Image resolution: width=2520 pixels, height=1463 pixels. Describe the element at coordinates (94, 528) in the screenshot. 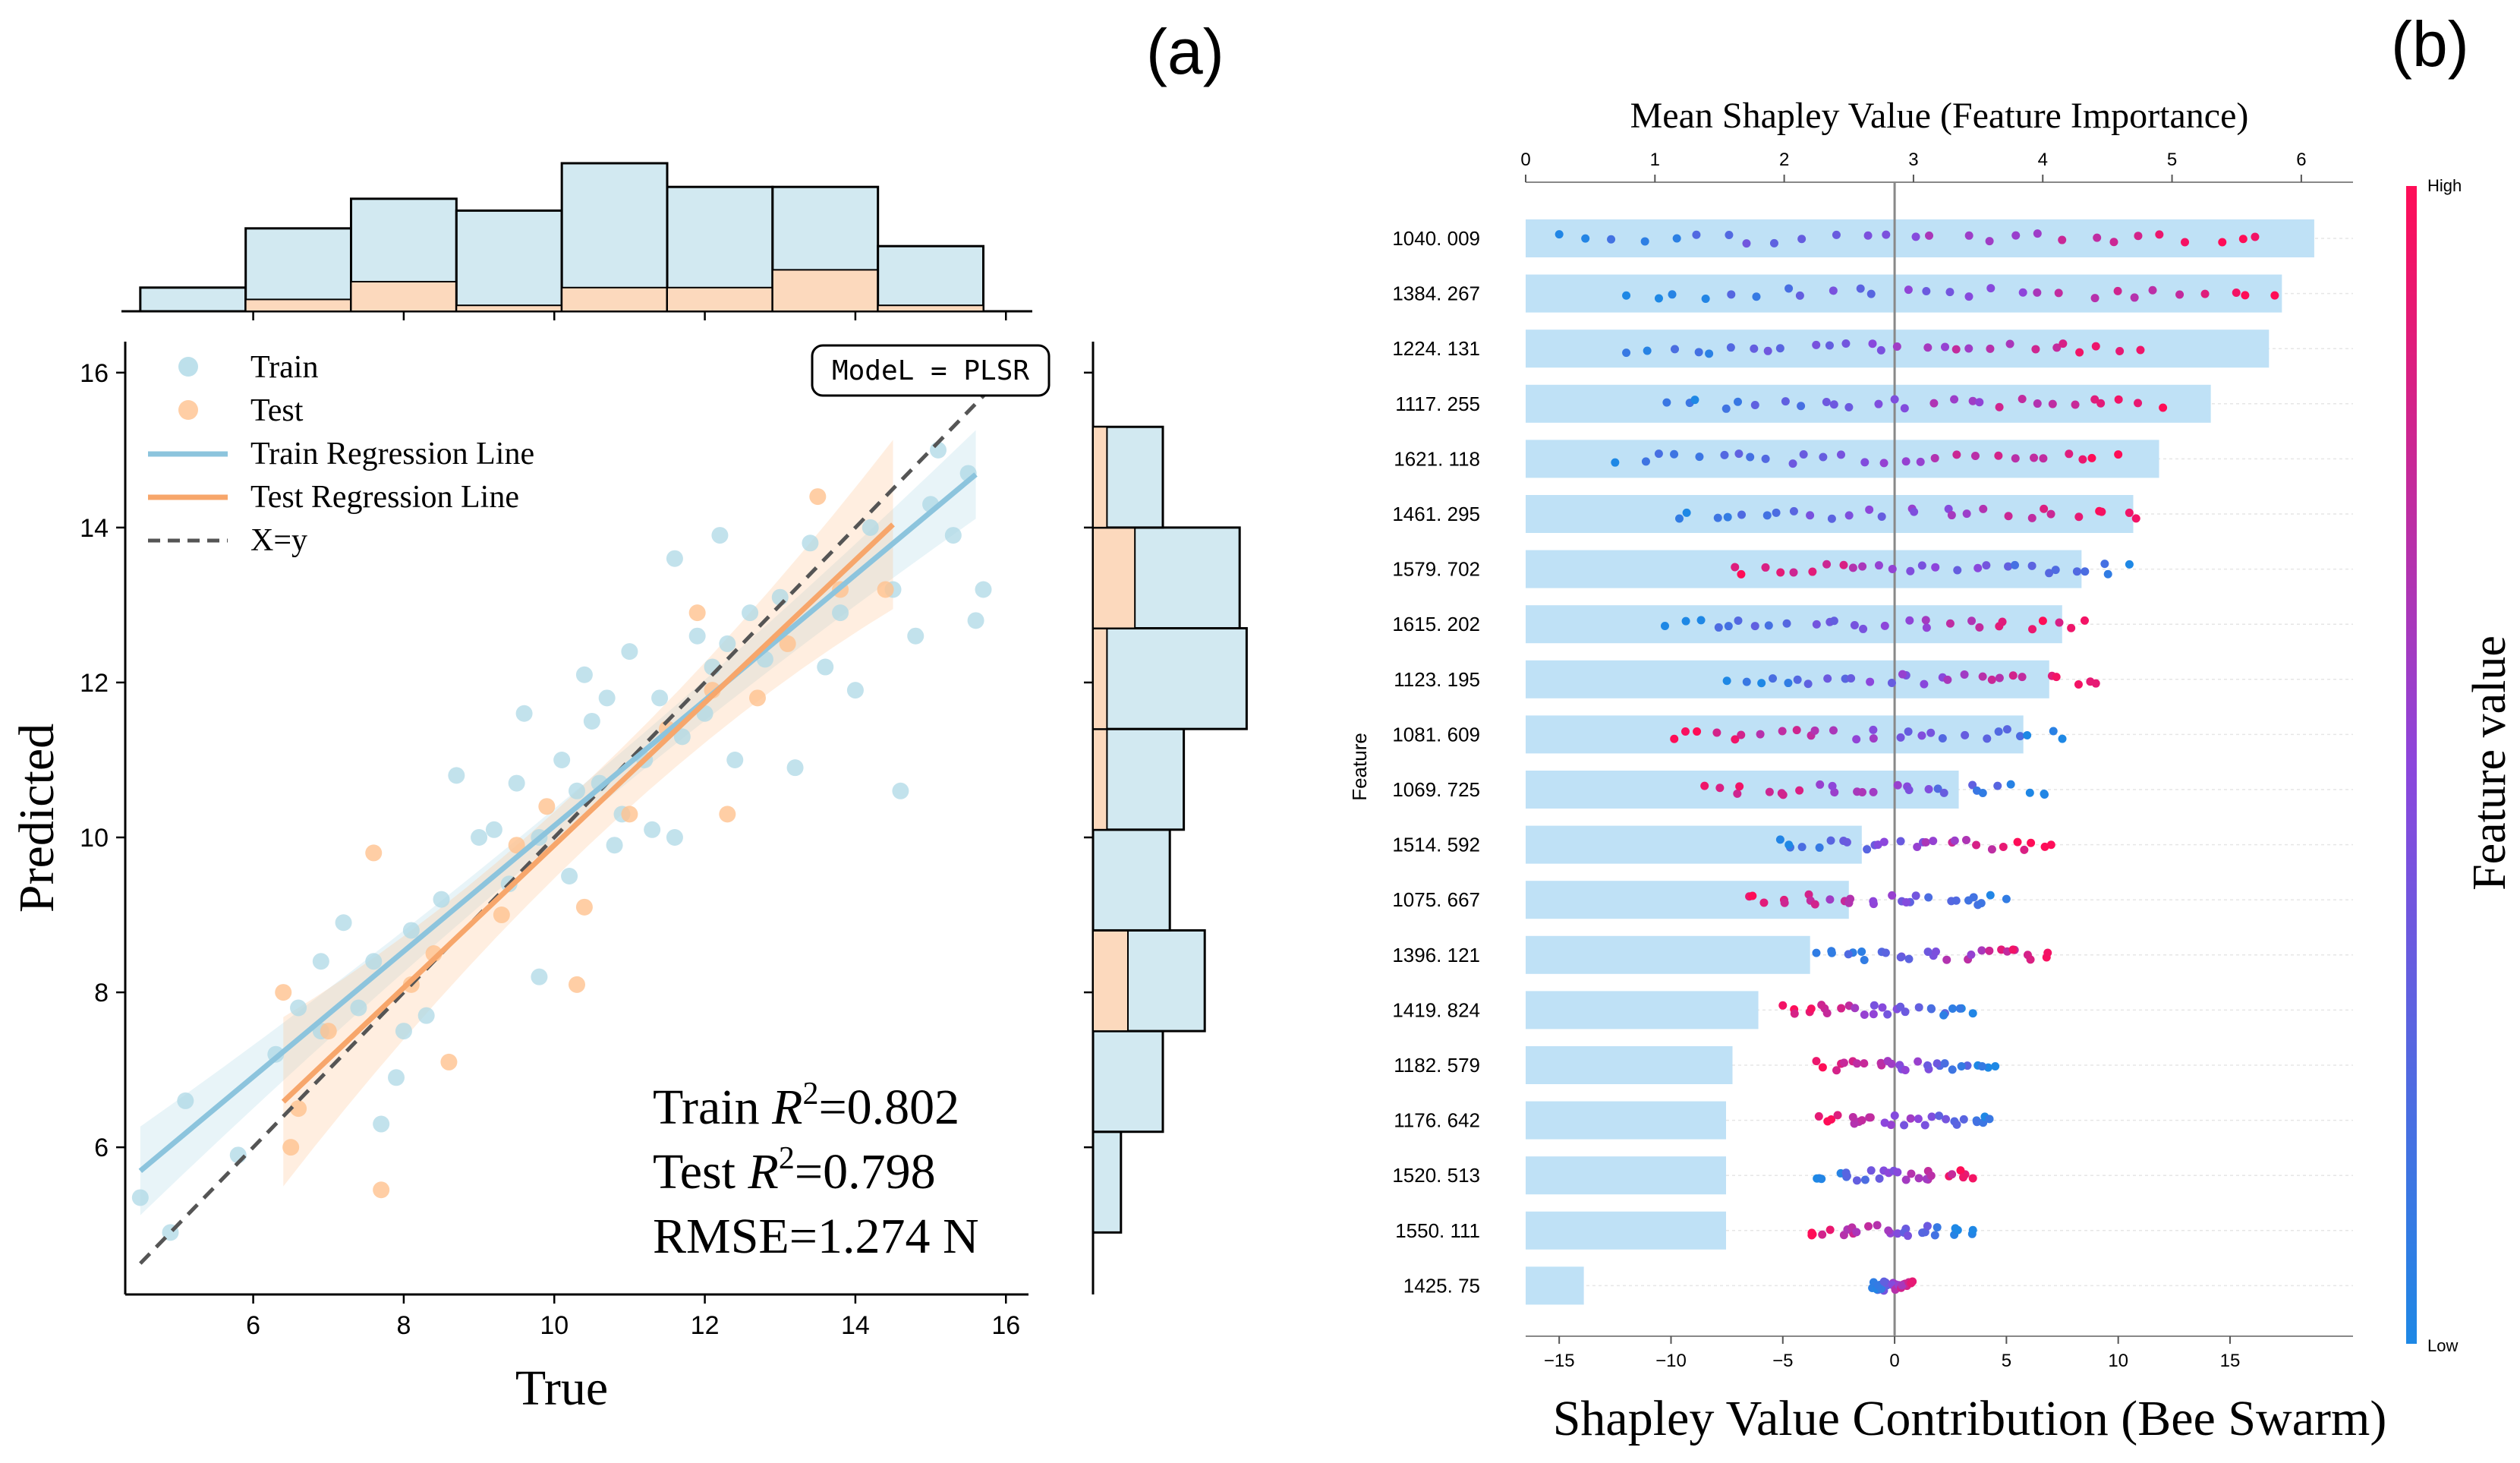

I see `a-y-tick-label: 14` at that location.